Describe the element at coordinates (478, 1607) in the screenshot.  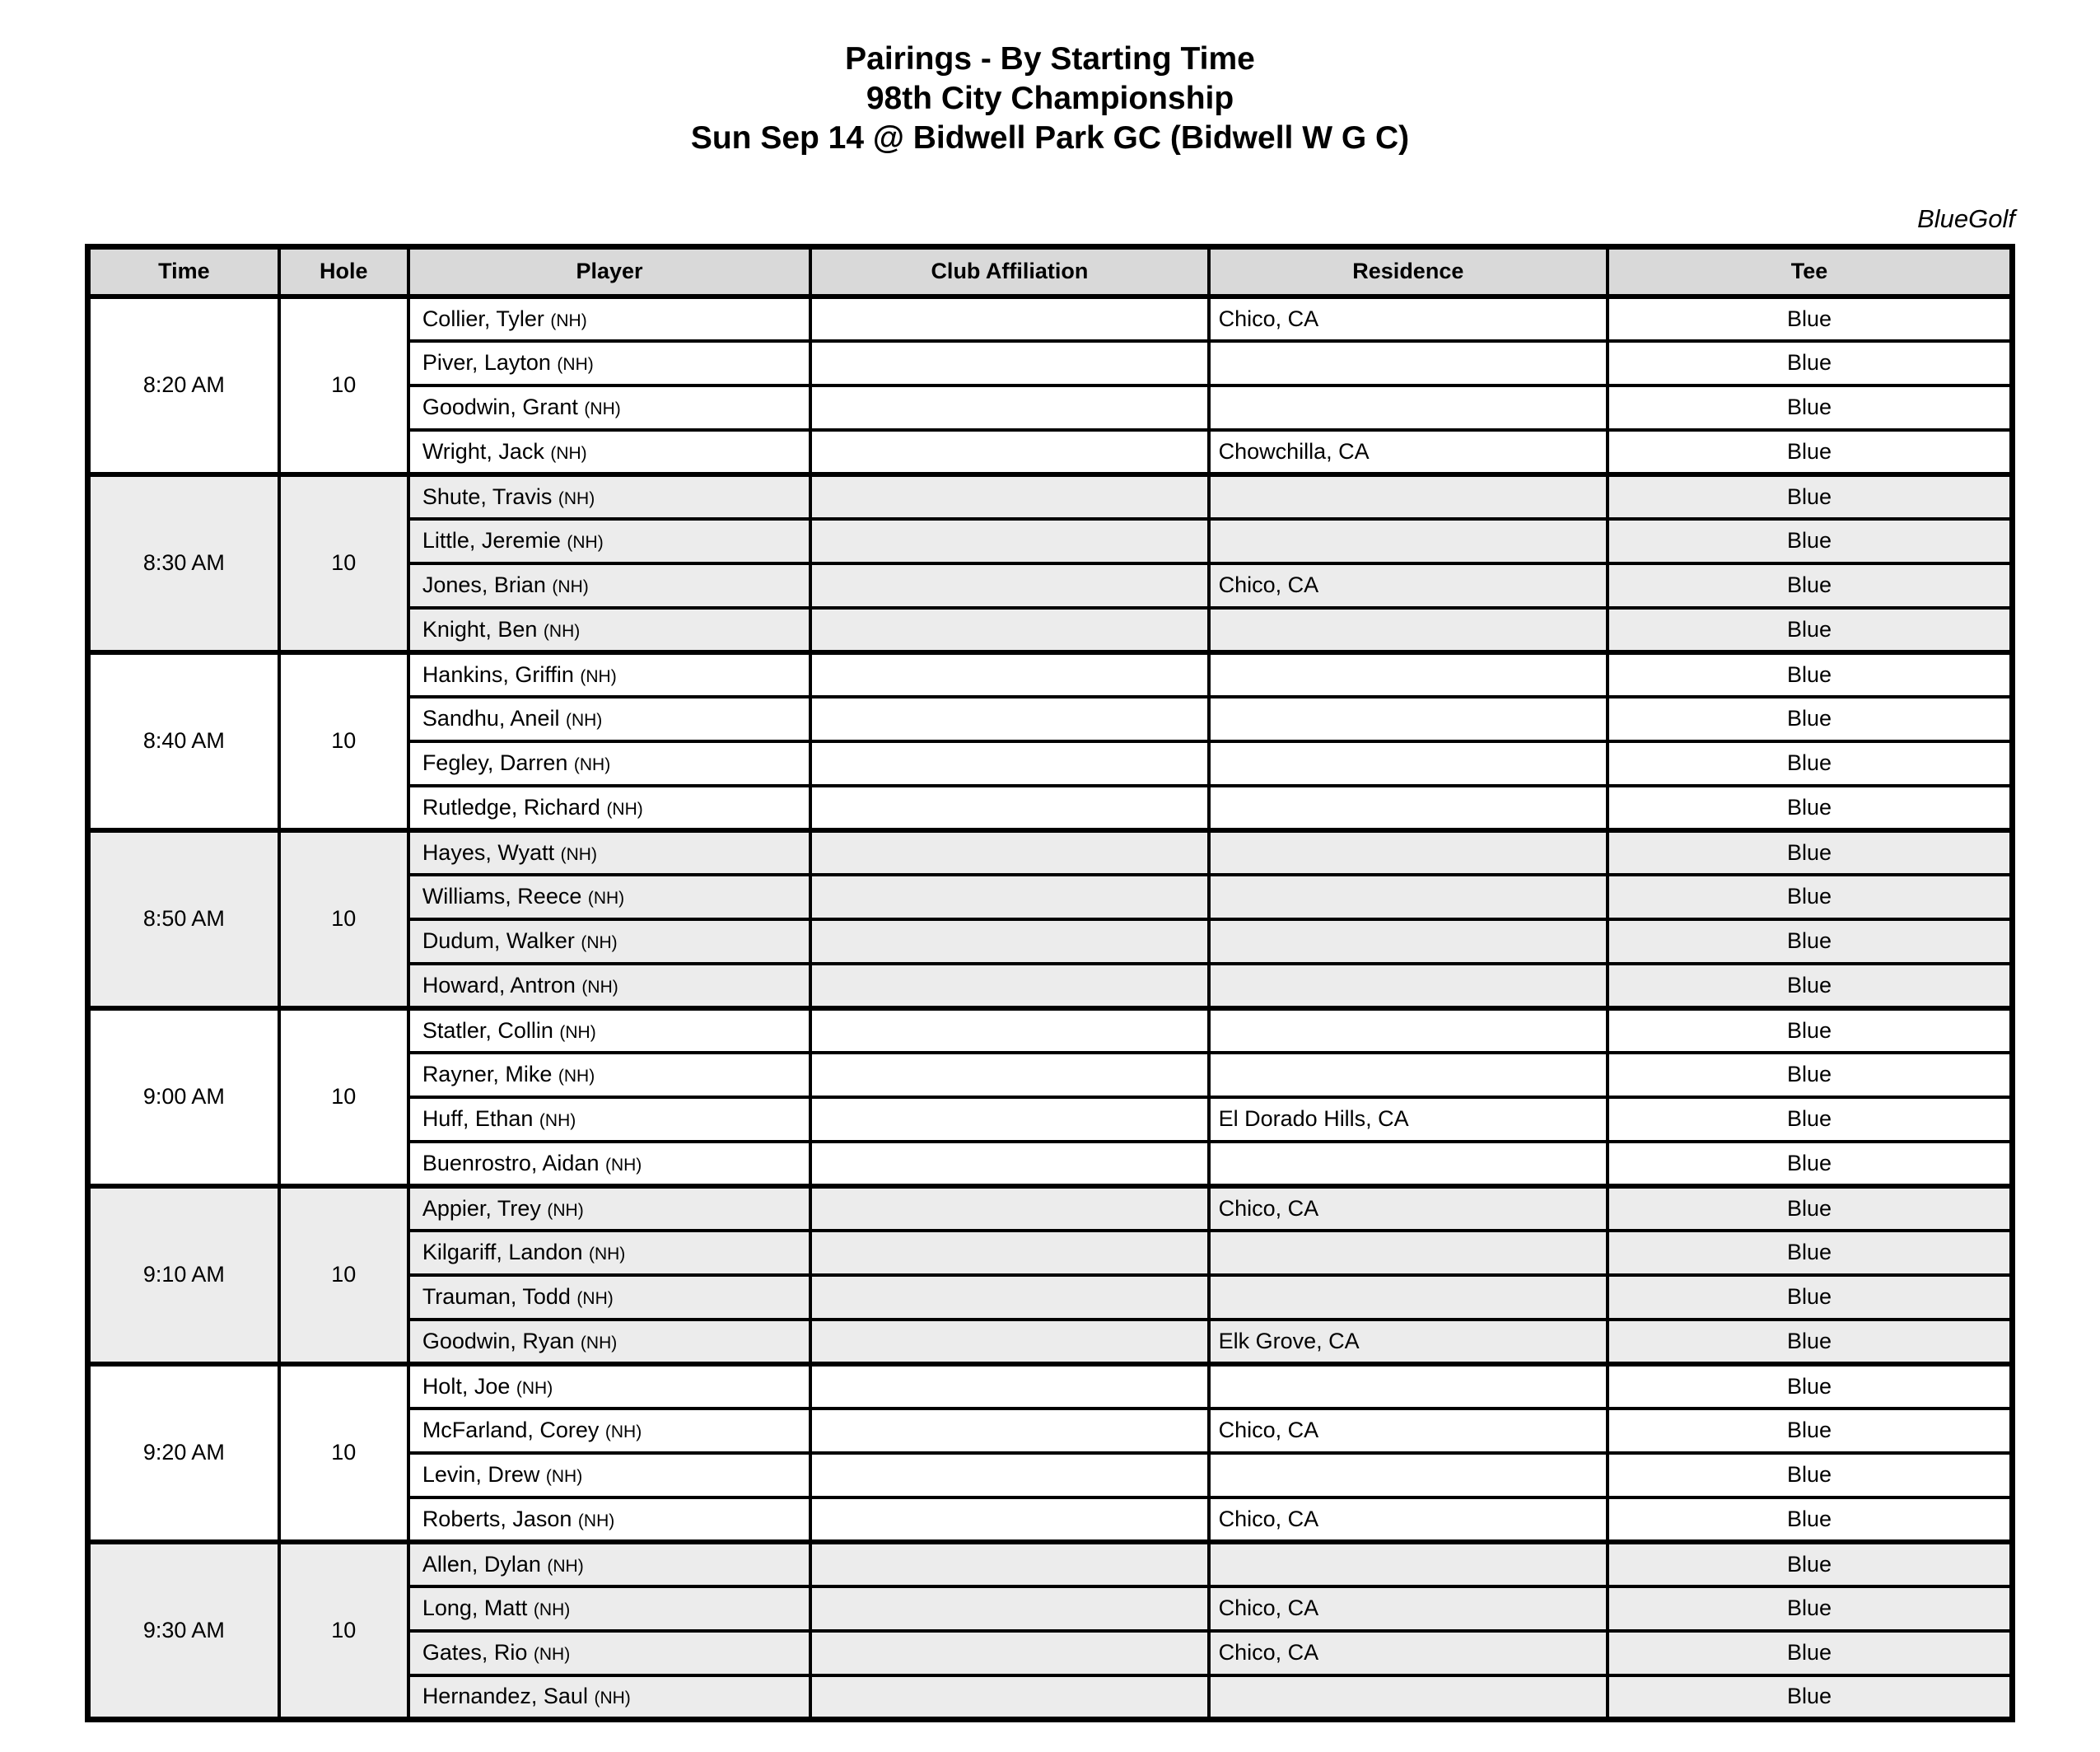
I see `player-name: Long, Matt` at that location.